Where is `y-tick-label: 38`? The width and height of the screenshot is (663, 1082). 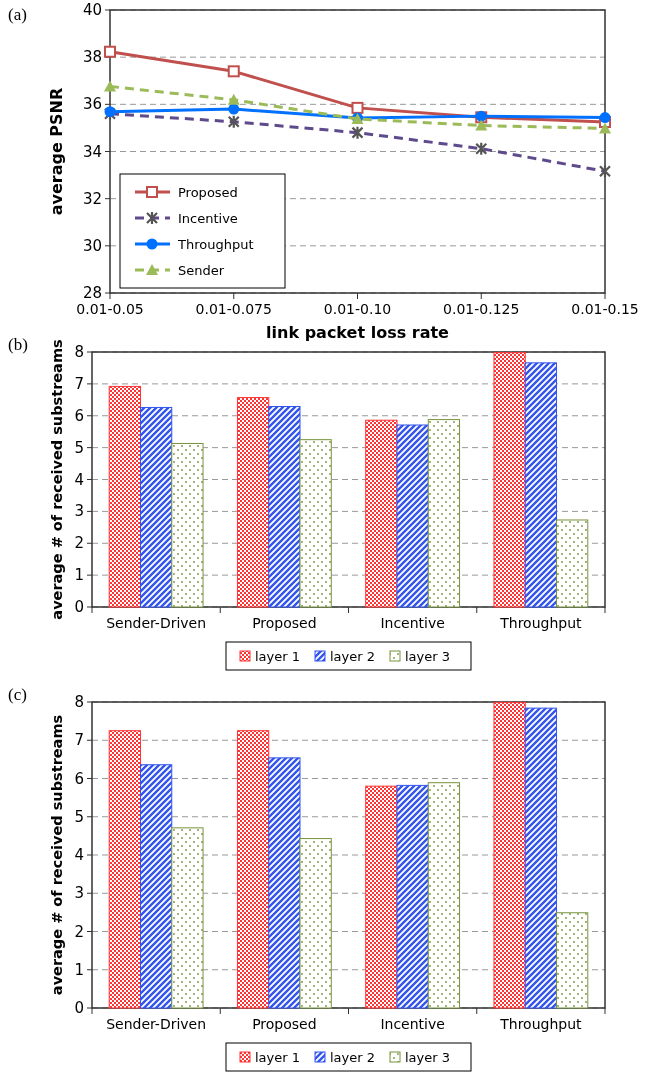
y-tick-label: 38 is located at coordinates (92, 57).